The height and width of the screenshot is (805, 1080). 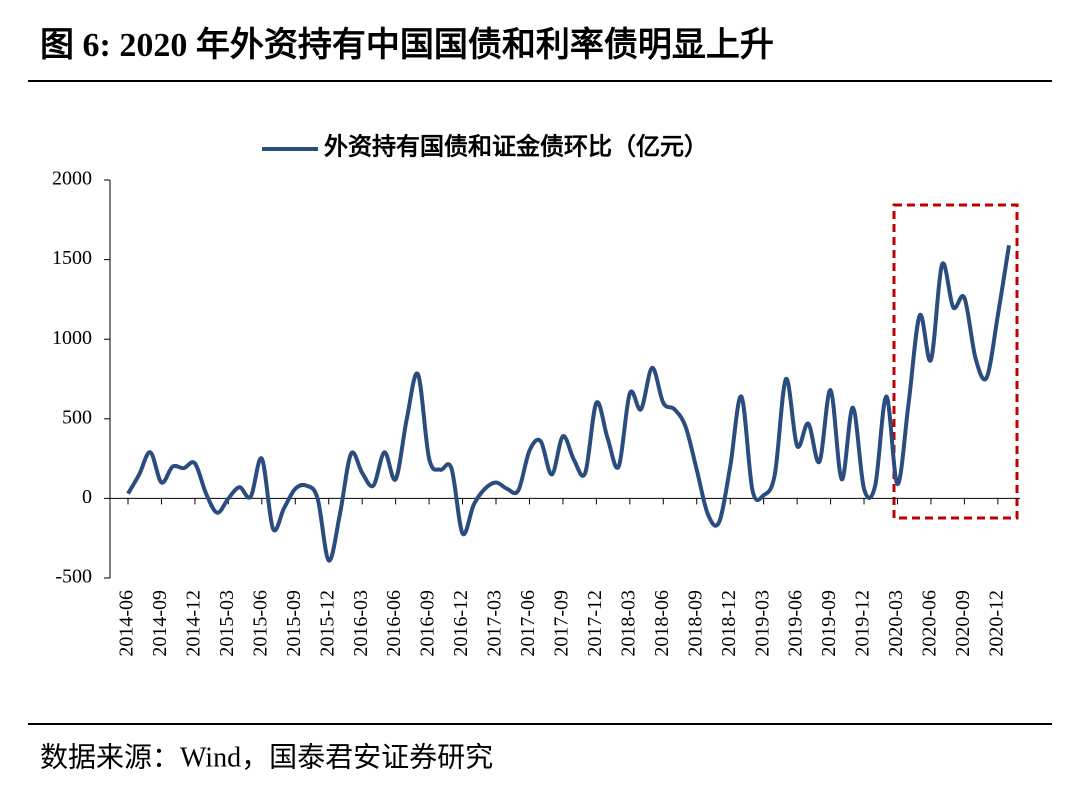 I want to click on x-tick-label: 2014-12, so click(x=194, y=623).